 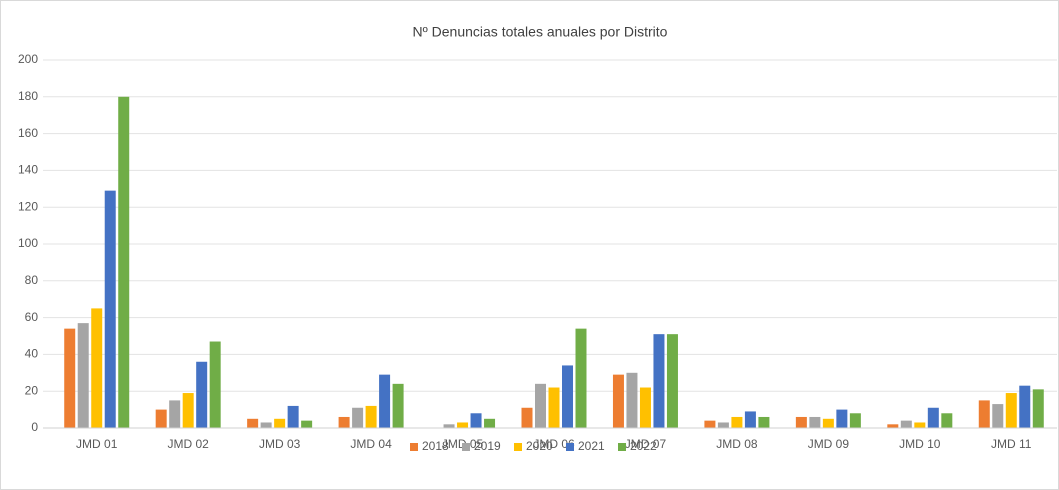 I want to click on legend-label: 2022, so click(x=643, y=446).